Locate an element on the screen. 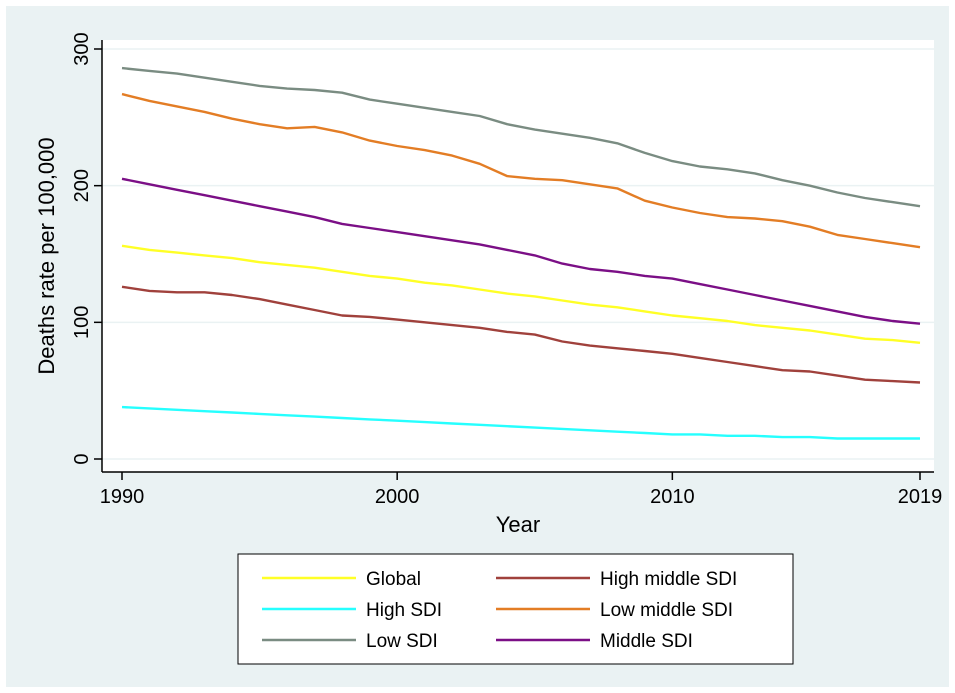 The height and width of the screenshot is (693, 955). legend-label-high-middle-sdi: High middle SDI is located at coordinates (668, 579).